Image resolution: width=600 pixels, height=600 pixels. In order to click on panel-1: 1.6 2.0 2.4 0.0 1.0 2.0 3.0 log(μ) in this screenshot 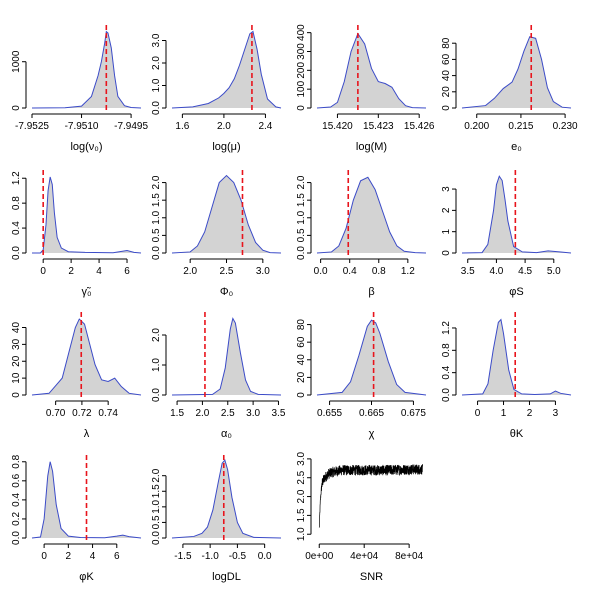, I will do `click(216, 89)`.